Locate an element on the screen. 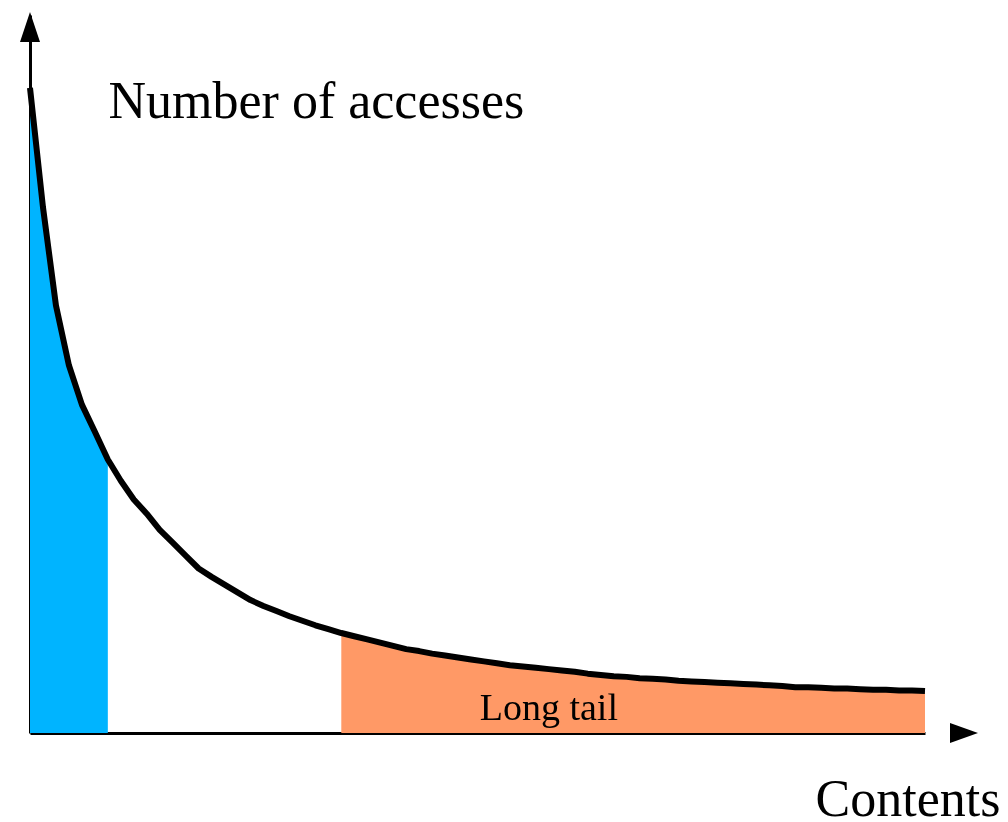 The height and width of the screenshot is (822, 1008). annotation: Long tail is located at coordinates (548, 707).